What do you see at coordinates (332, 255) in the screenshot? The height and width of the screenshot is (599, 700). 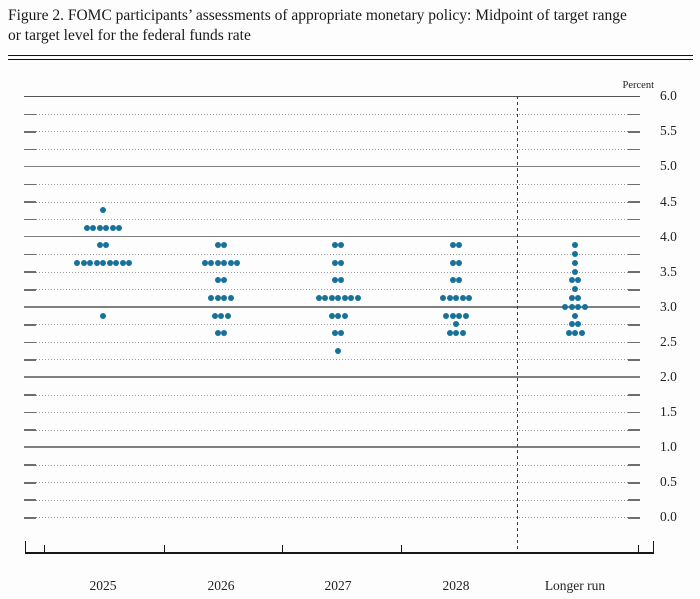 I see `gridline-3.75` at bounding box center [332, 255].